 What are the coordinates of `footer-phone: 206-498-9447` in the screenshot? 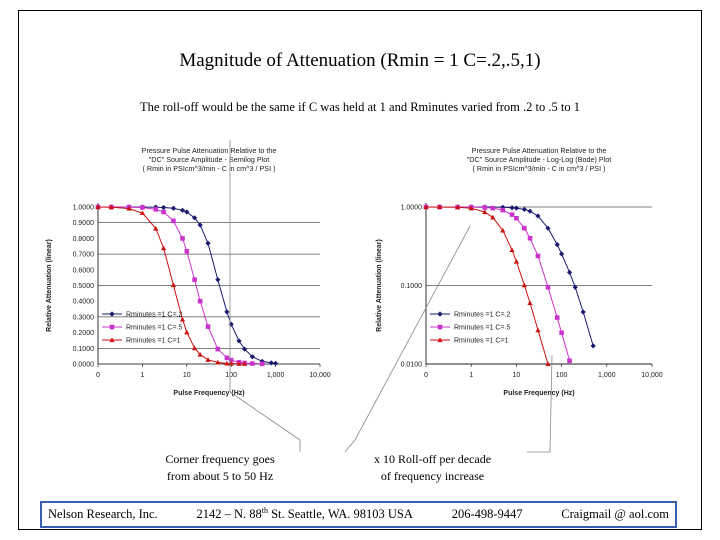 It's located at (487, 514).